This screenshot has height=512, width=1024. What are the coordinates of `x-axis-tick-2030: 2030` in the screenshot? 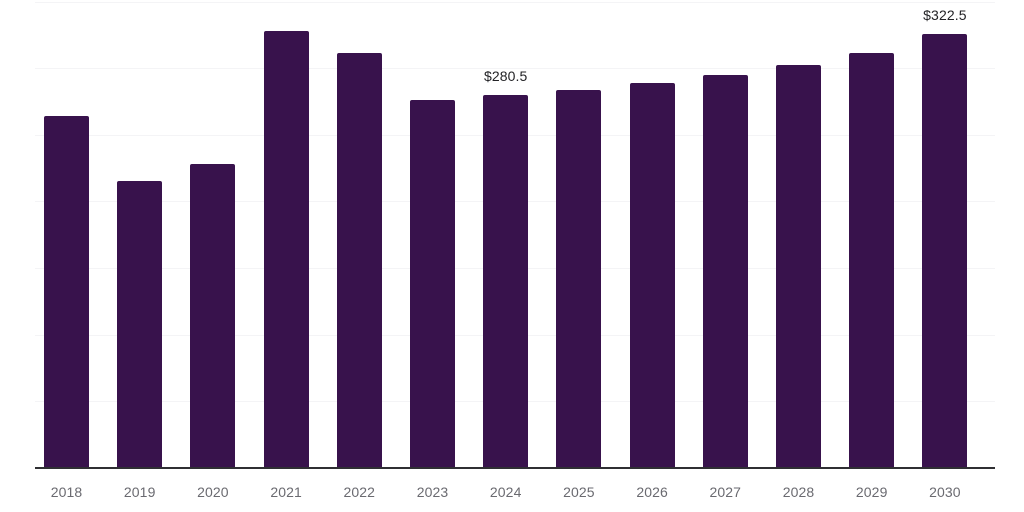 It's located at (945, 492).